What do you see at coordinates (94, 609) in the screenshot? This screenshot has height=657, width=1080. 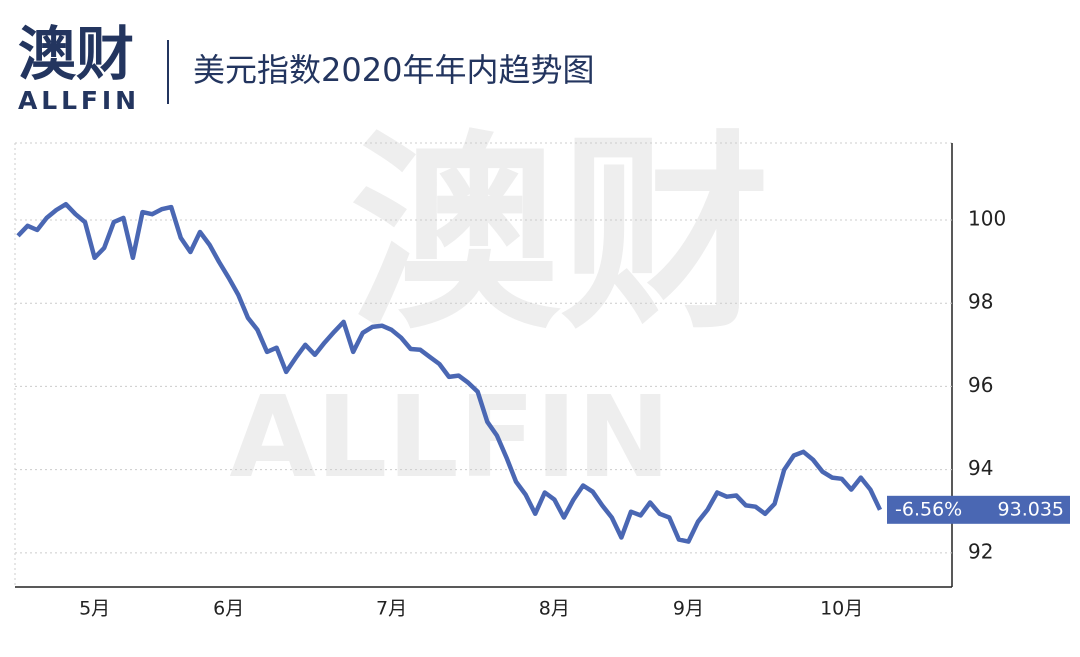 I see `x-tick-label: 5月` at bounding box center [94, 609].